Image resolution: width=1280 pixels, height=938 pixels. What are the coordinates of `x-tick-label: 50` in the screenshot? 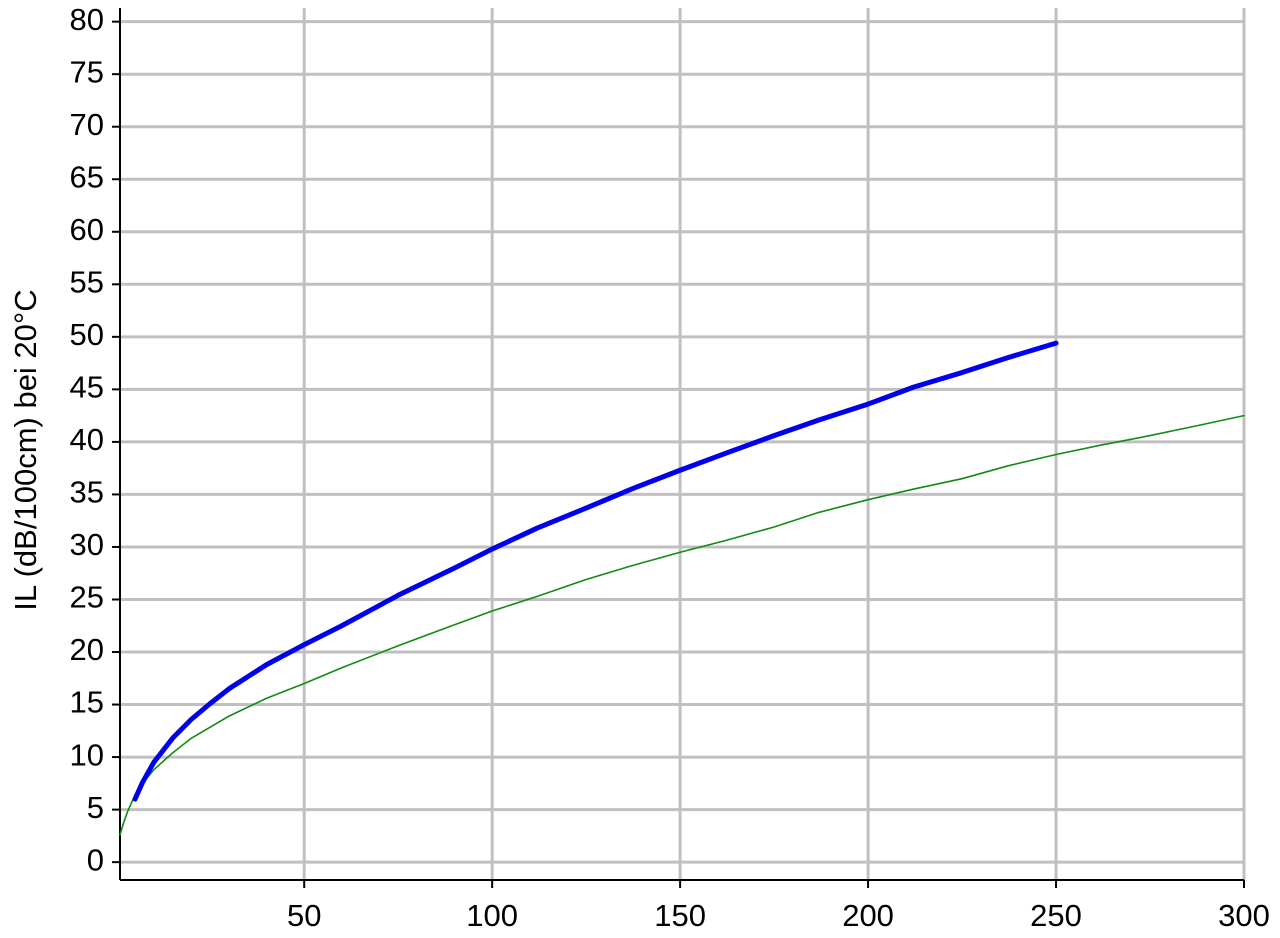 It's located at (304, 915).